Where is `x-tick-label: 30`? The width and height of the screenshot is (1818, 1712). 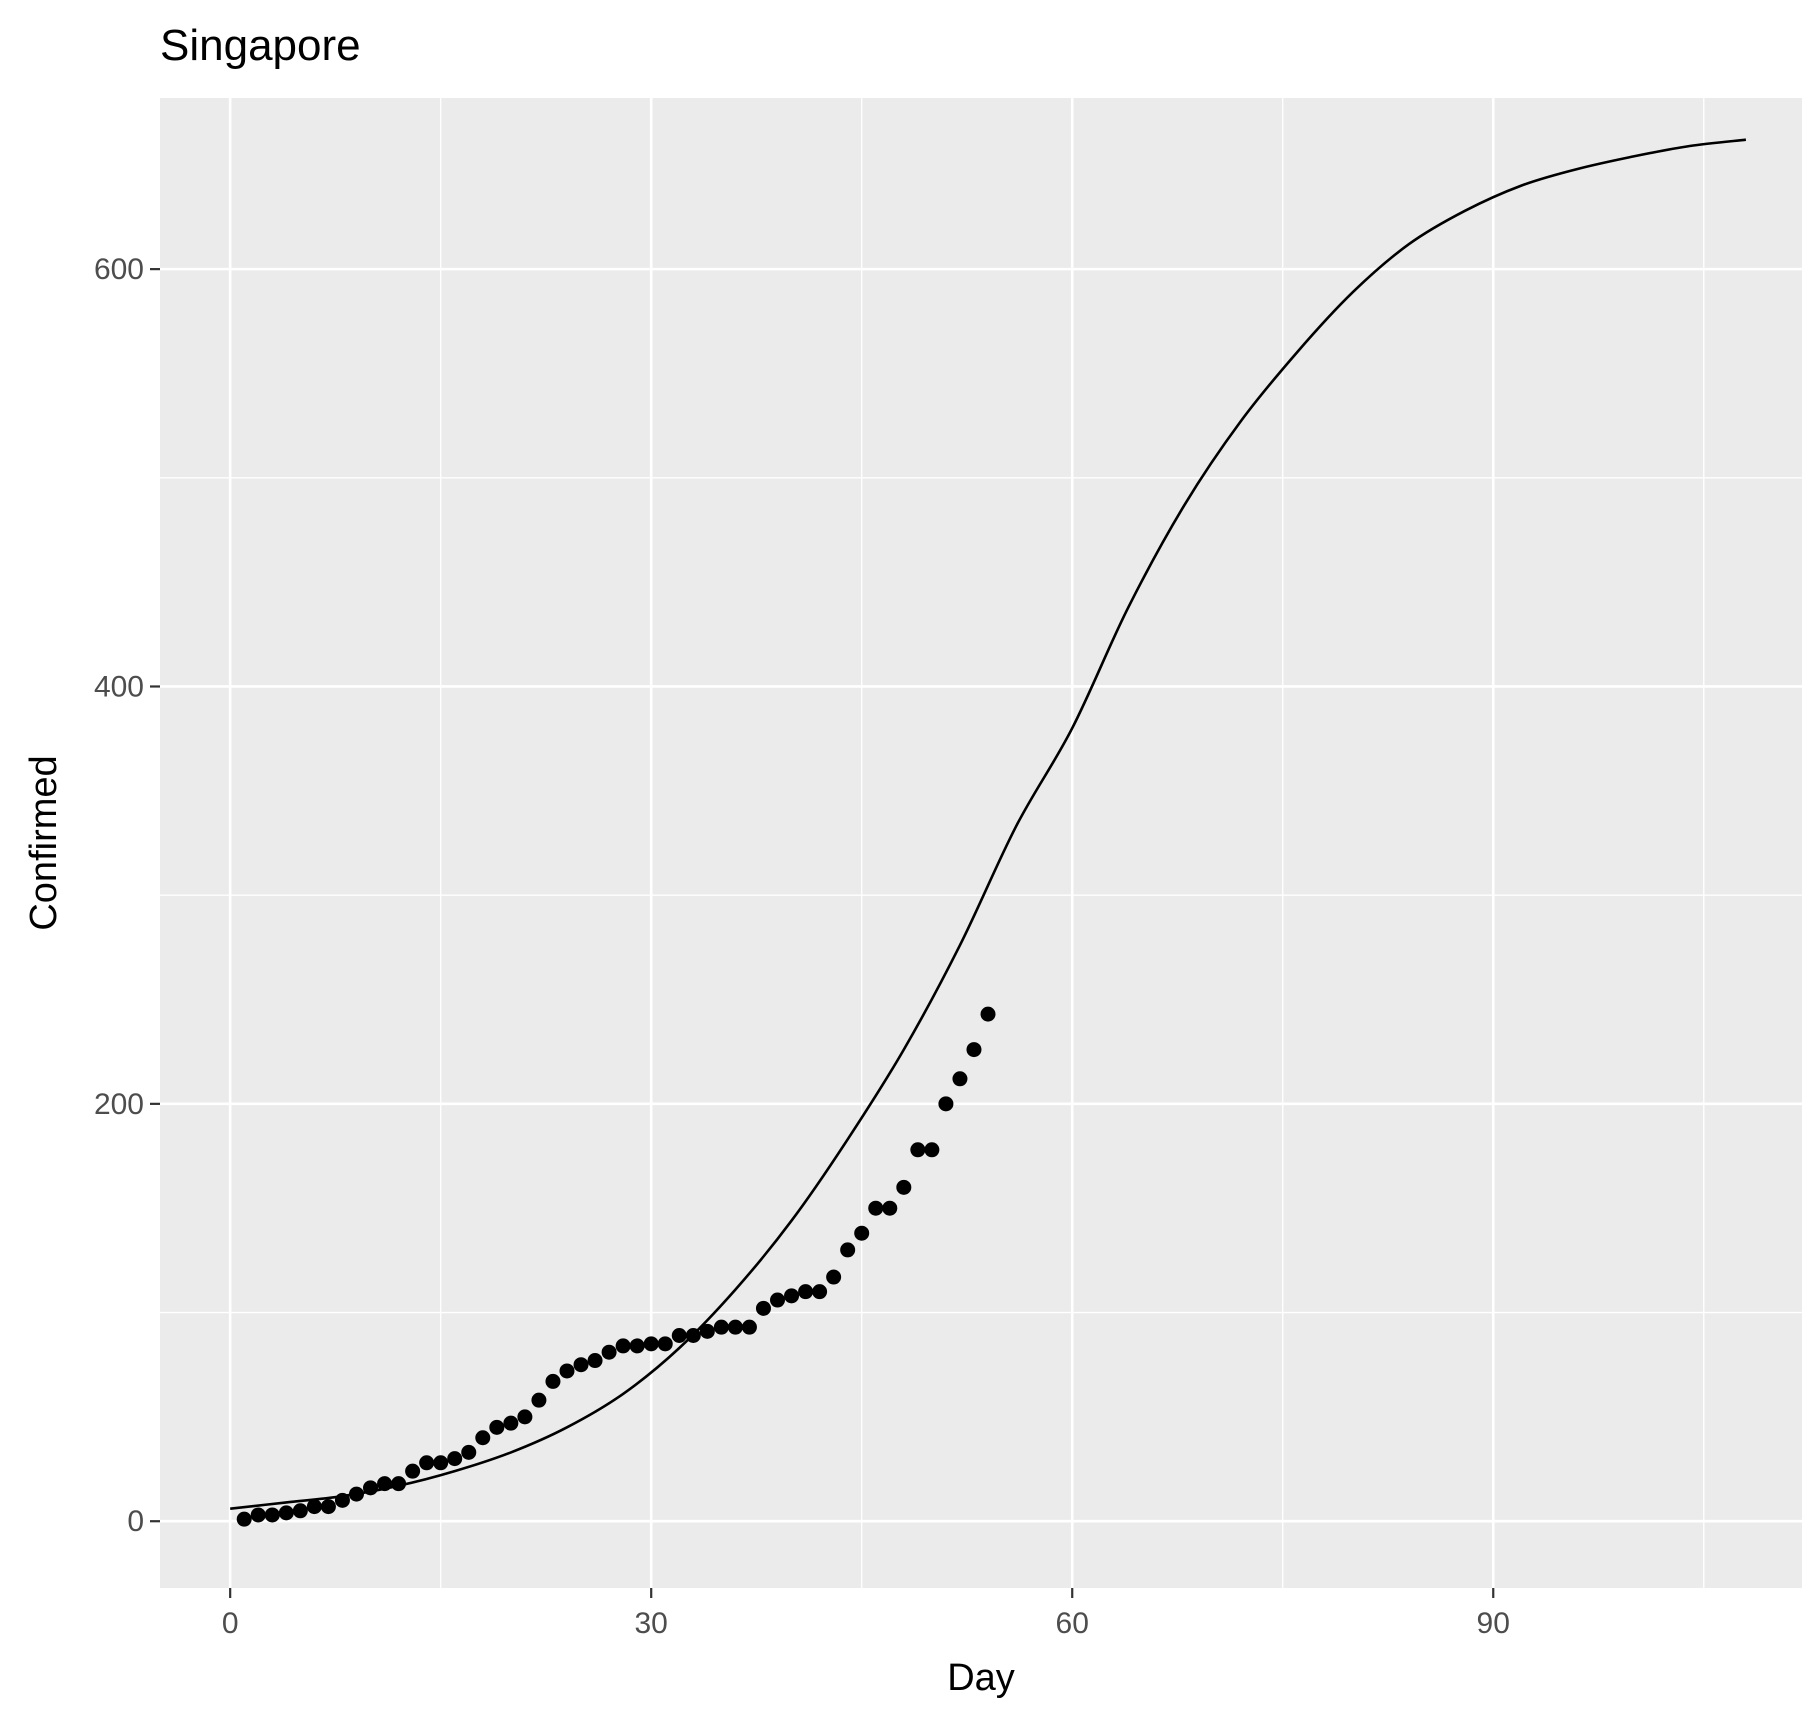
x-tick-label: 30 is located at coordinates (651, 1623).